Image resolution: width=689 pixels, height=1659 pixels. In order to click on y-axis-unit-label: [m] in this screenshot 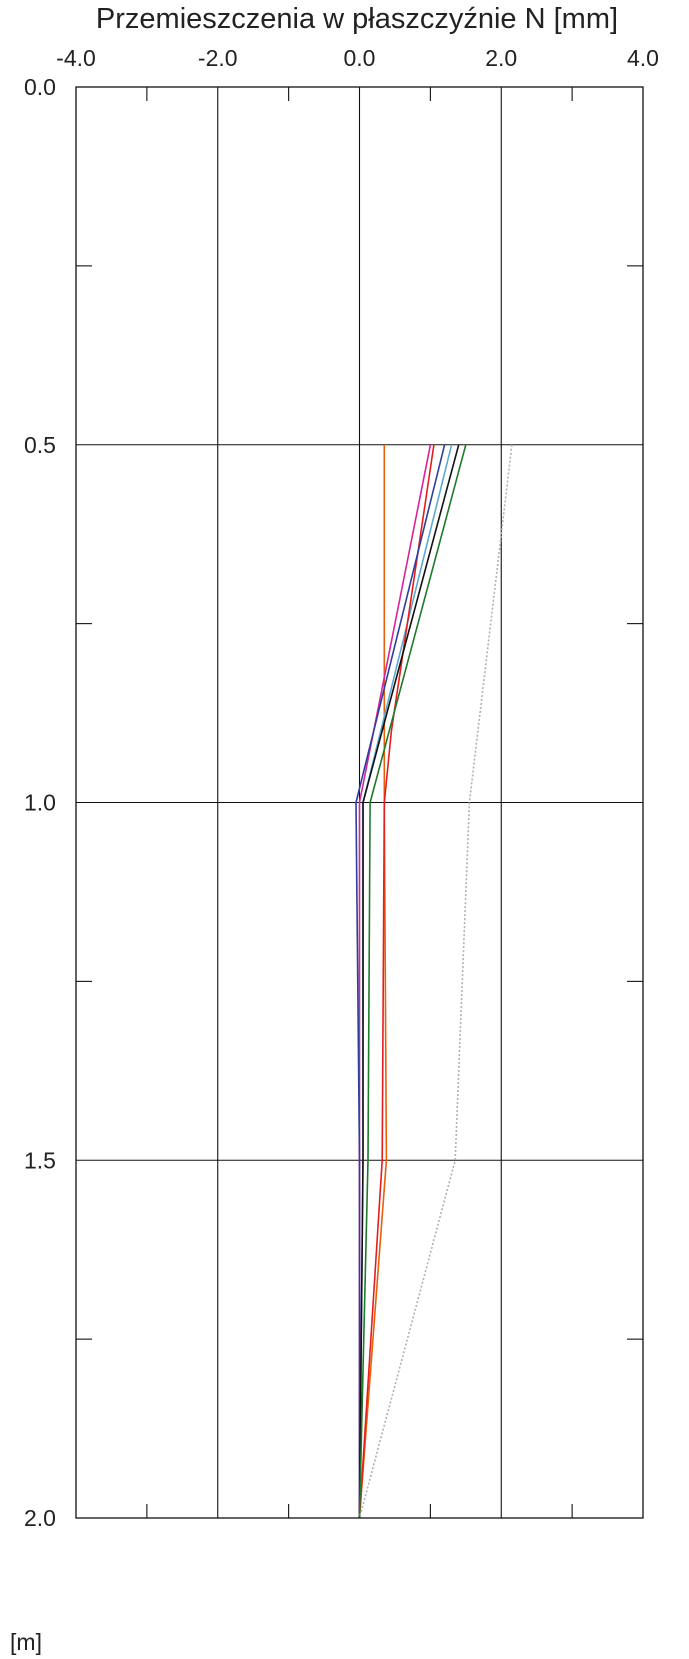, I will do `click(26, 1642)`.